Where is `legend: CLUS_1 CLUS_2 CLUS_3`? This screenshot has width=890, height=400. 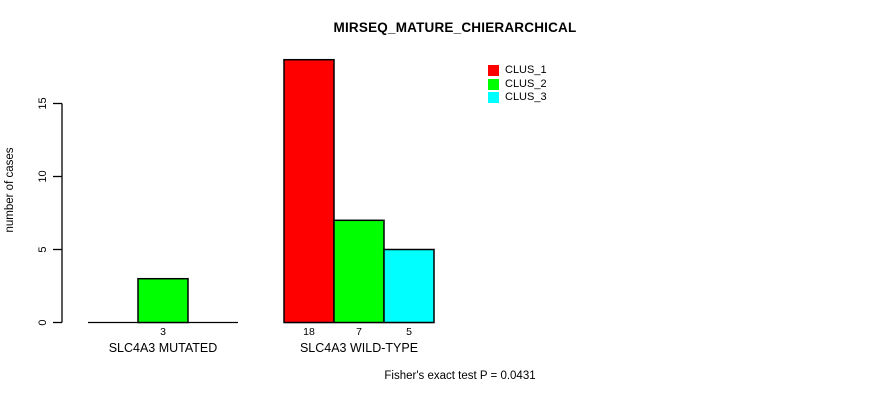 legend: CLUS_1 CLUS_2 CLUS_3 is located at coordinates (517, 84).